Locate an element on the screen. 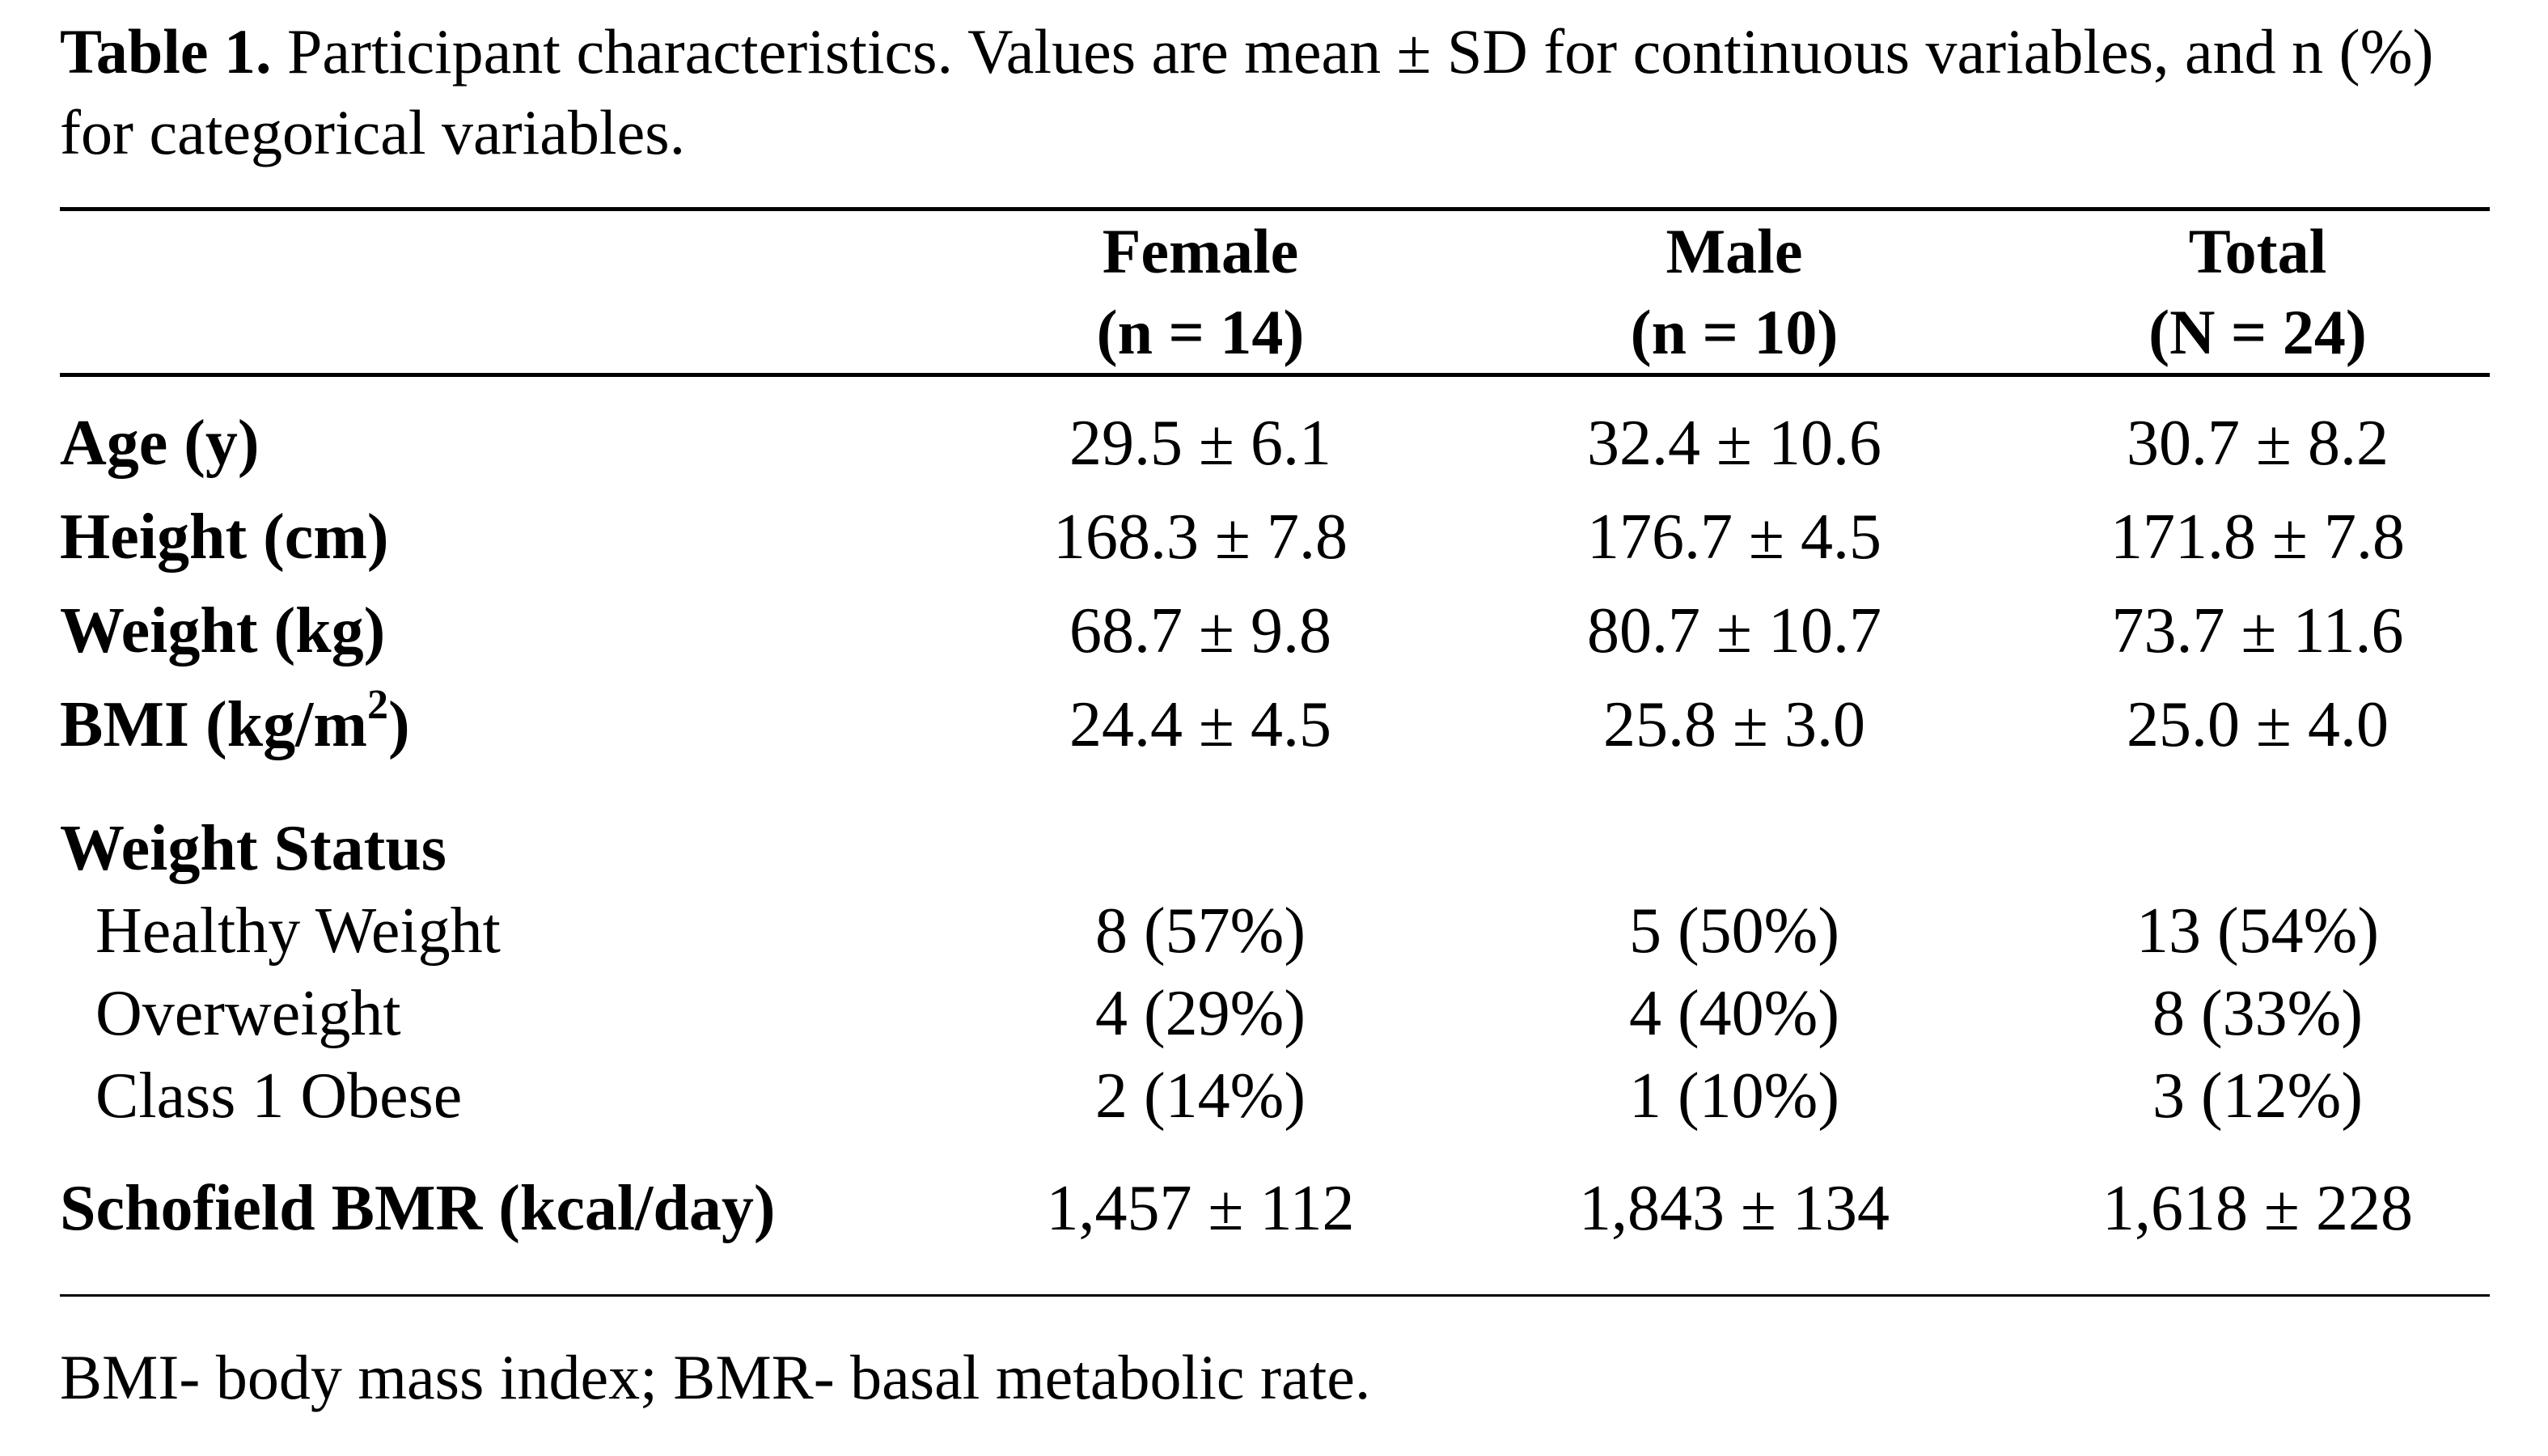 This screenshot has height=1456, width=2548. cell-female: 68.7 ± 9.8 is located at coordinates (1200, 631).